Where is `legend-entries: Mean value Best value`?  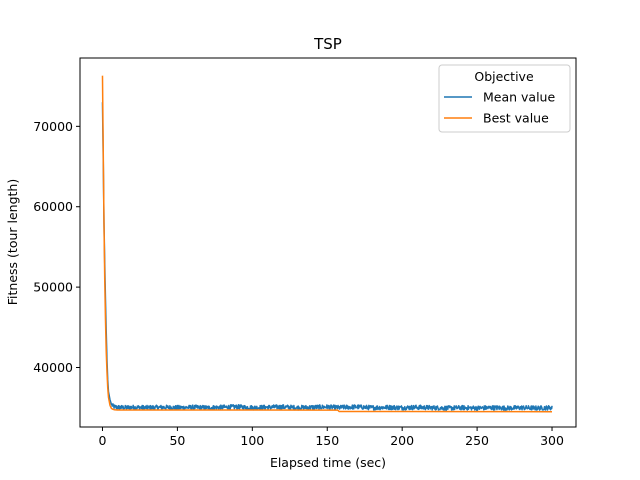 legend-entries: Mean value Best value is located at coordinates (499, 108).